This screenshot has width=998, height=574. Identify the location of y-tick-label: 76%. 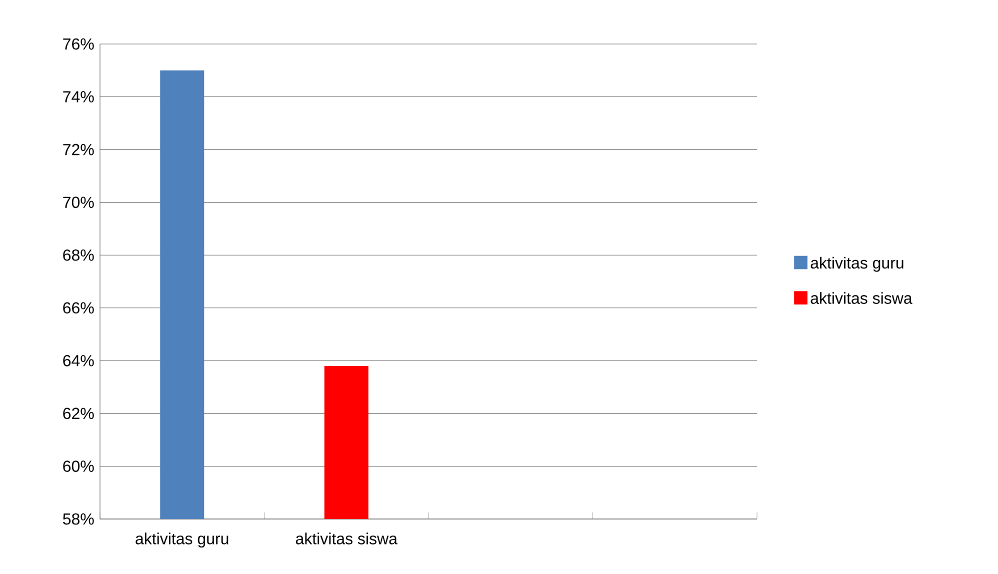
(78, 44).